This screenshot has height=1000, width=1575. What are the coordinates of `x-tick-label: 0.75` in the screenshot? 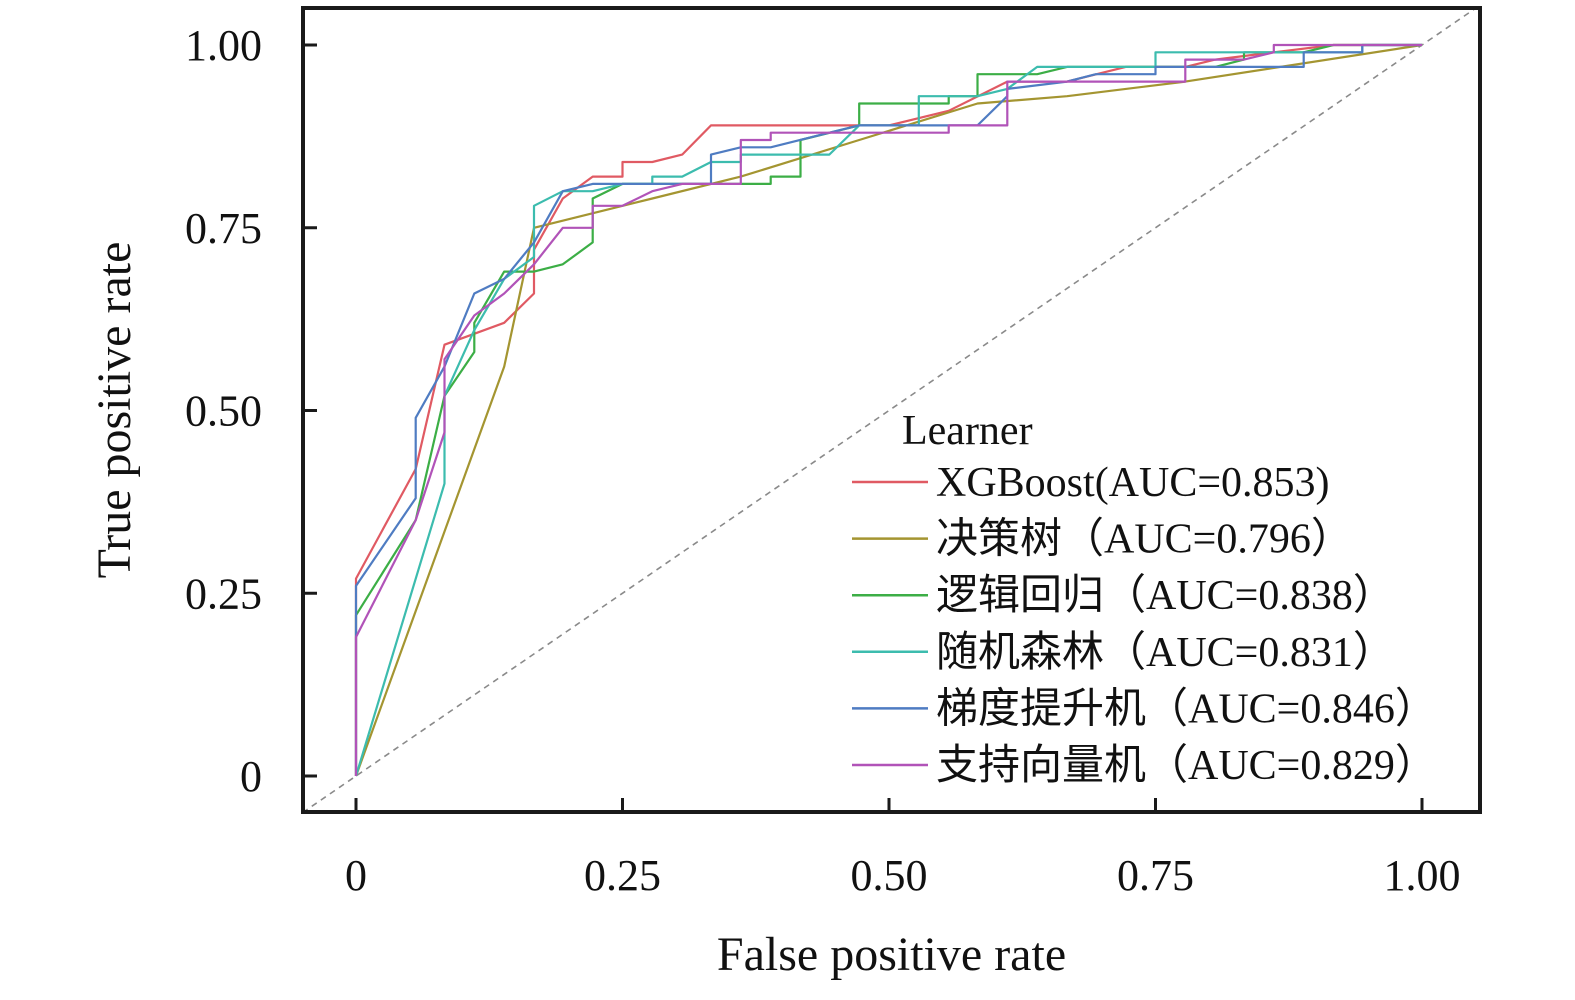 It's located at (1155, 875).